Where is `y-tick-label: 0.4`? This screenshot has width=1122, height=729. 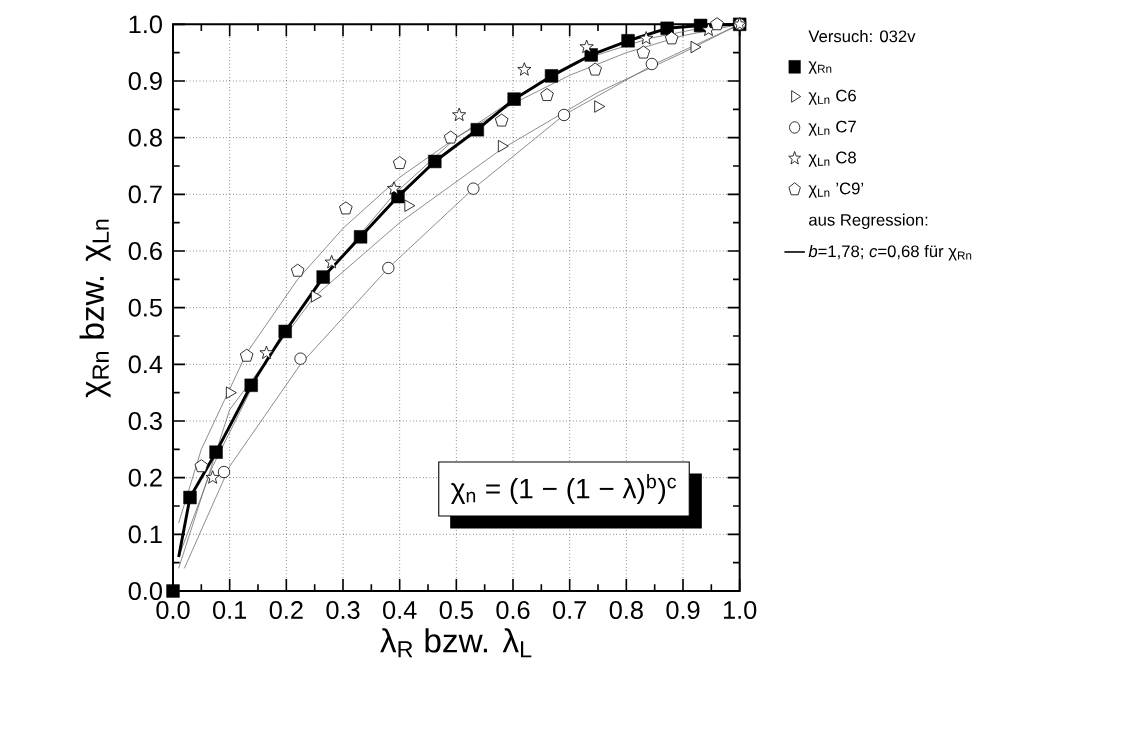 y-tick-label: 0.4 is located at coordinates (145, 364).